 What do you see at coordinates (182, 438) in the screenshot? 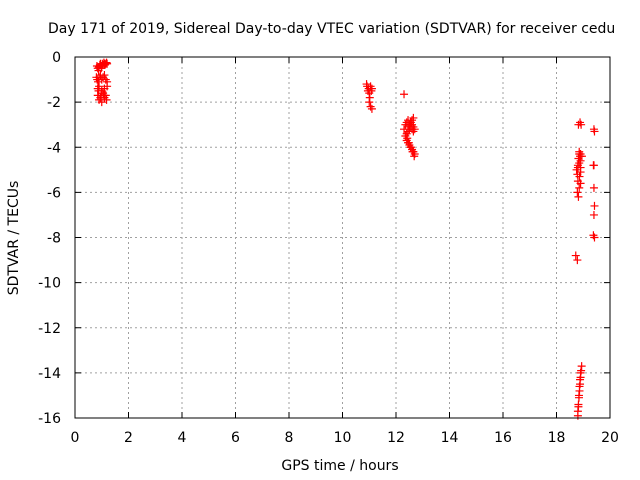
I see `x-tick-label: 4` at bounding box center [182, 438].